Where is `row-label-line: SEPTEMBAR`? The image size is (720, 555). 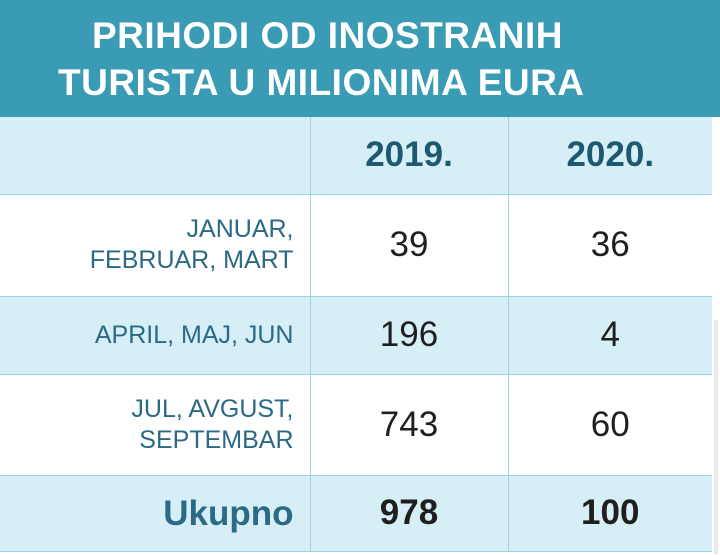
row-label-line: SEPTEMBAR is located at coordinates (216, 439).